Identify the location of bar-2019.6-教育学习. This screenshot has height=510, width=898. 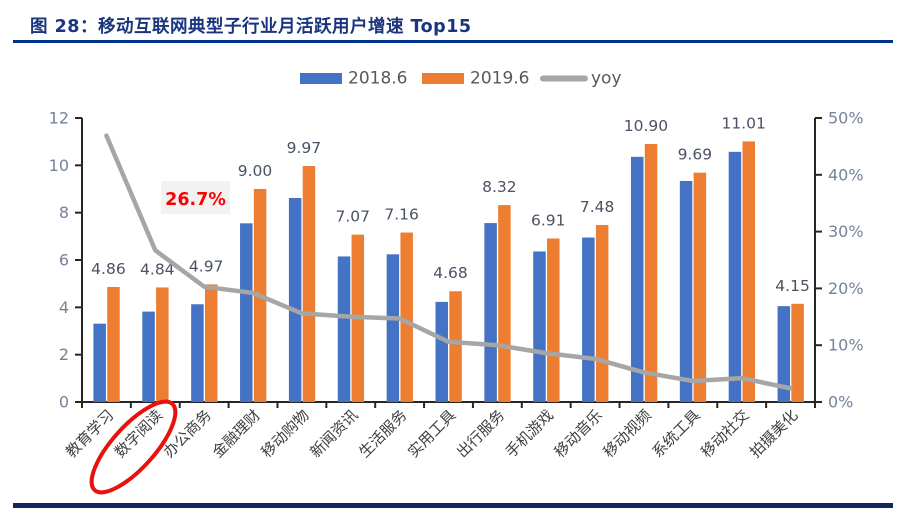
(113, 344).